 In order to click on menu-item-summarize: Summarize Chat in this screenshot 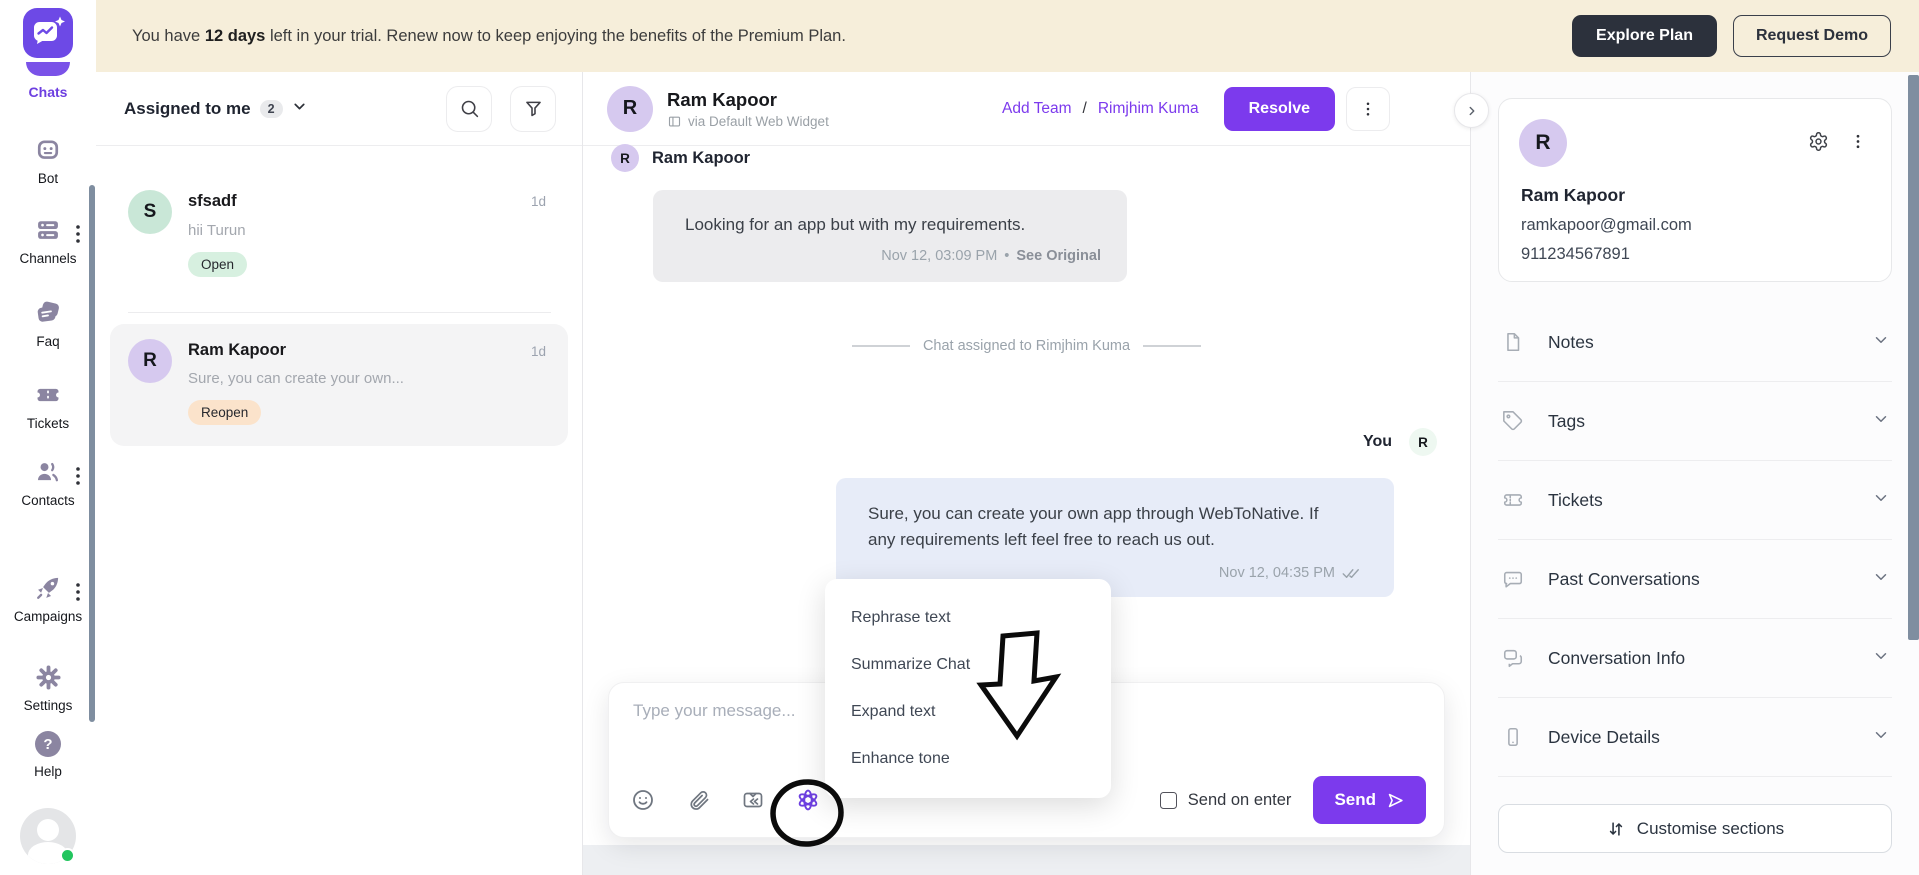, I will do `click(911, 664)`.